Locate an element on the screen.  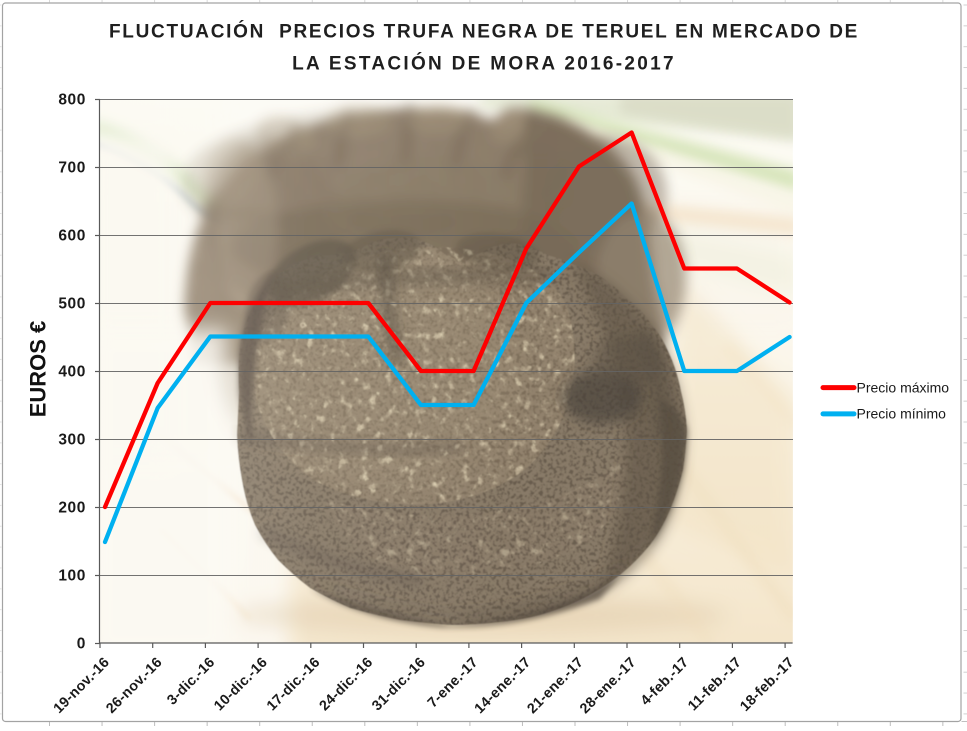
svg-text: 200 is located at coordinates (72, 508).